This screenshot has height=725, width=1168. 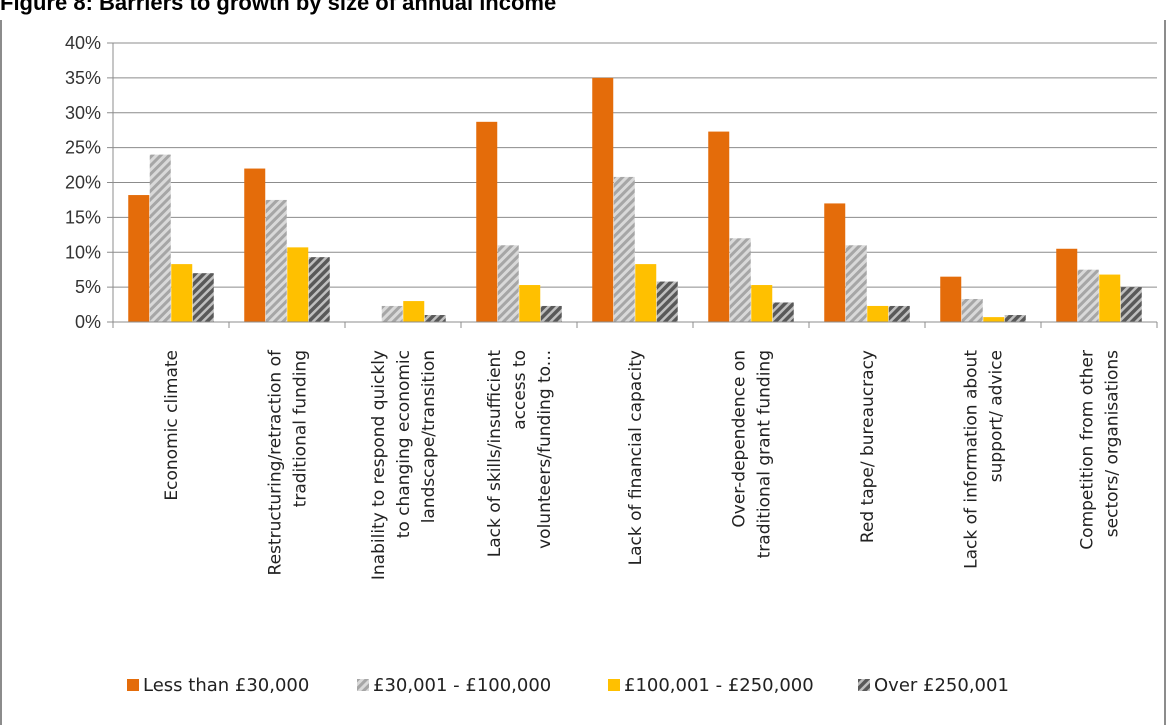 I want to click on x-category-label: Inability to respond quickly, so click(x=379, y=465).